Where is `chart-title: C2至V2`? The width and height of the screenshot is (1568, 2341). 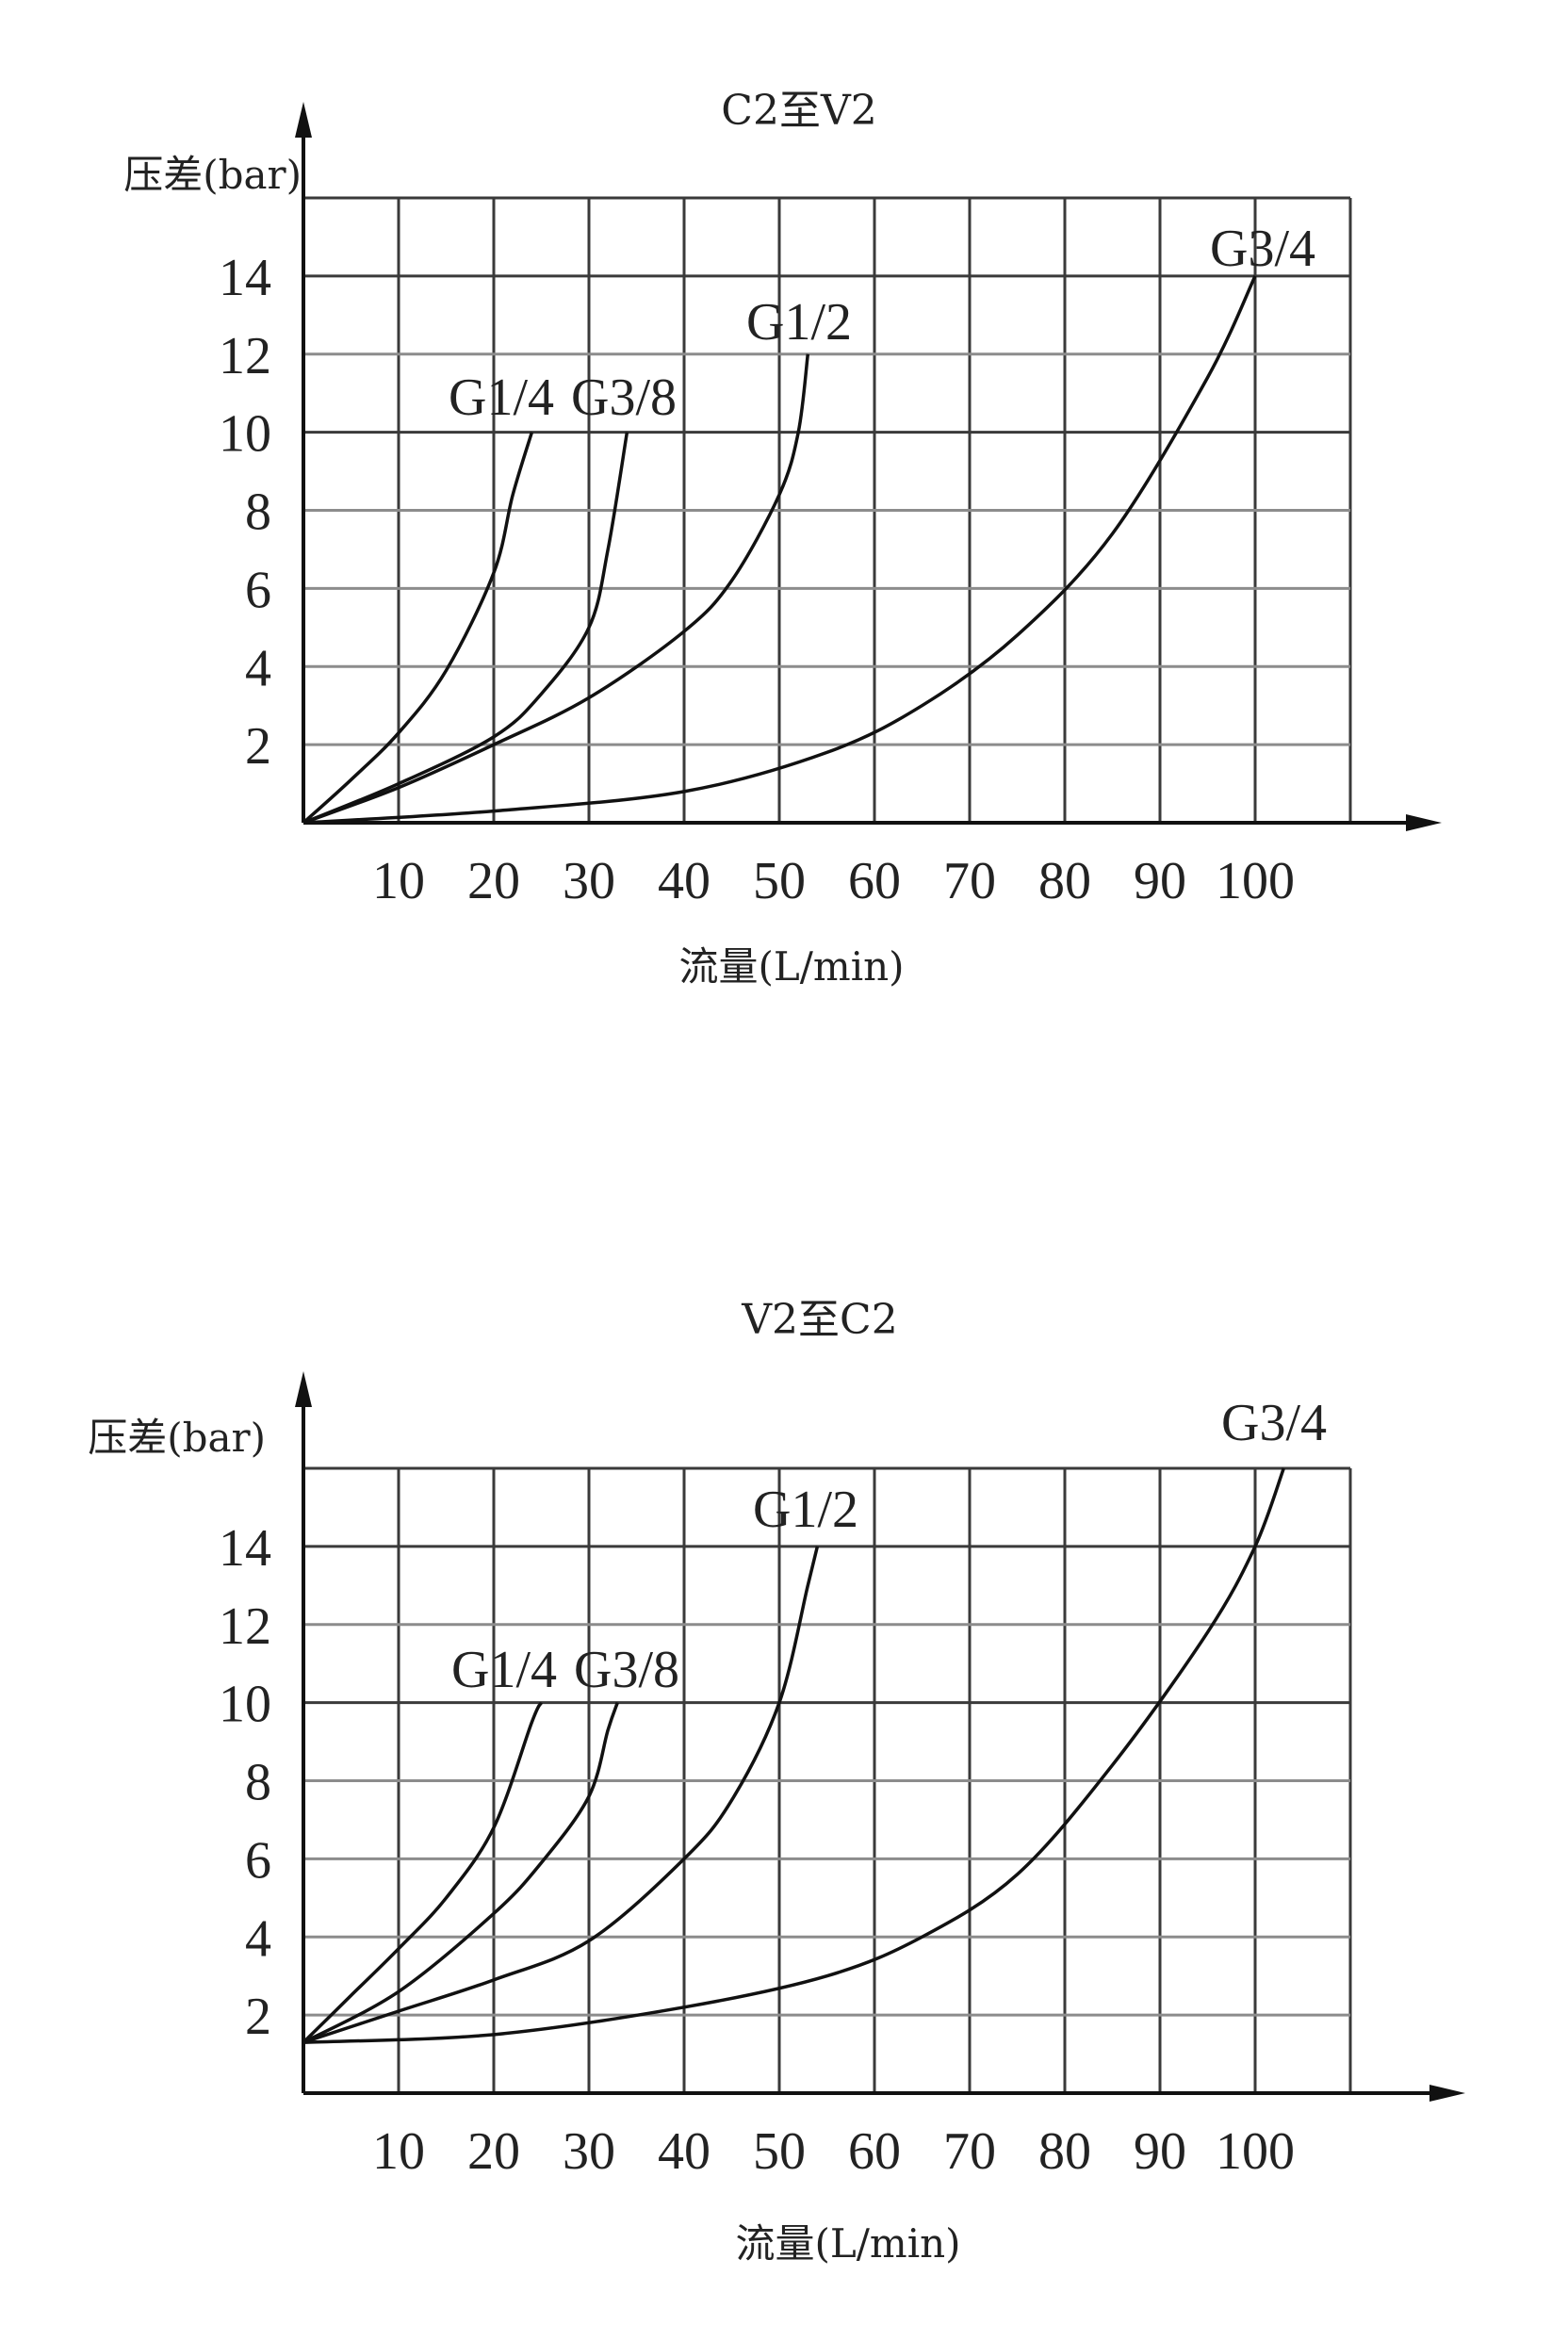 chart-title: C2至V2 is located at coordinates (798, 111).